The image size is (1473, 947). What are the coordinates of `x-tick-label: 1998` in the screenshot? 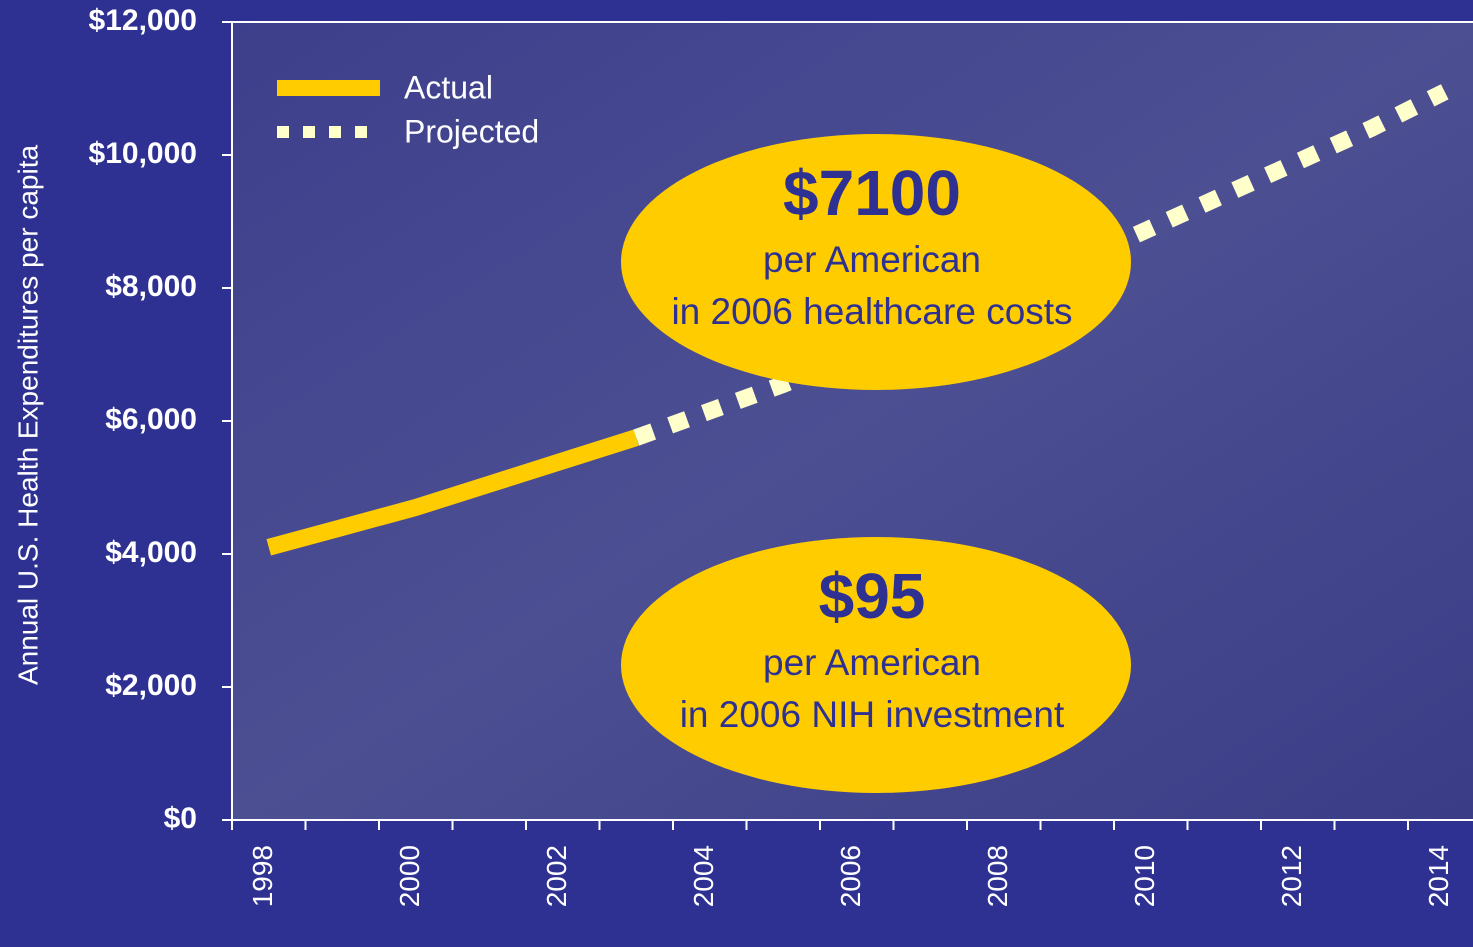 It's located at (262, 876).